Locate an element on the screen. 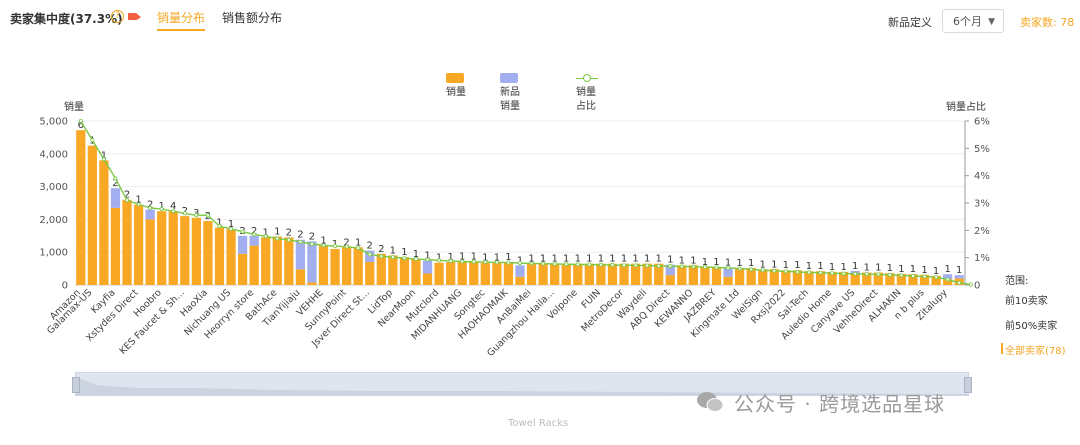 The height and width of the screenshot is (445, 1080). new-product-definition-select: 6个月 ▼ is located at coordinates (973, 21).